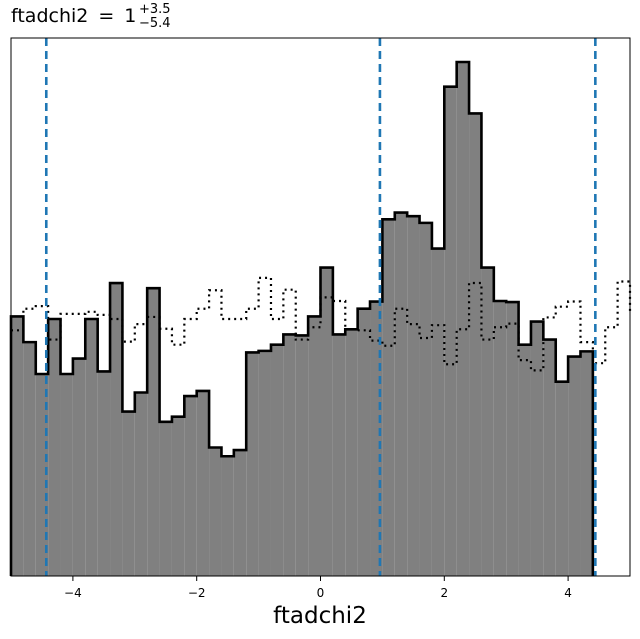  Describe the element at coordinates (320, 616) in the screenshot. I see `x-axis-label: ftadchi2` at that location.